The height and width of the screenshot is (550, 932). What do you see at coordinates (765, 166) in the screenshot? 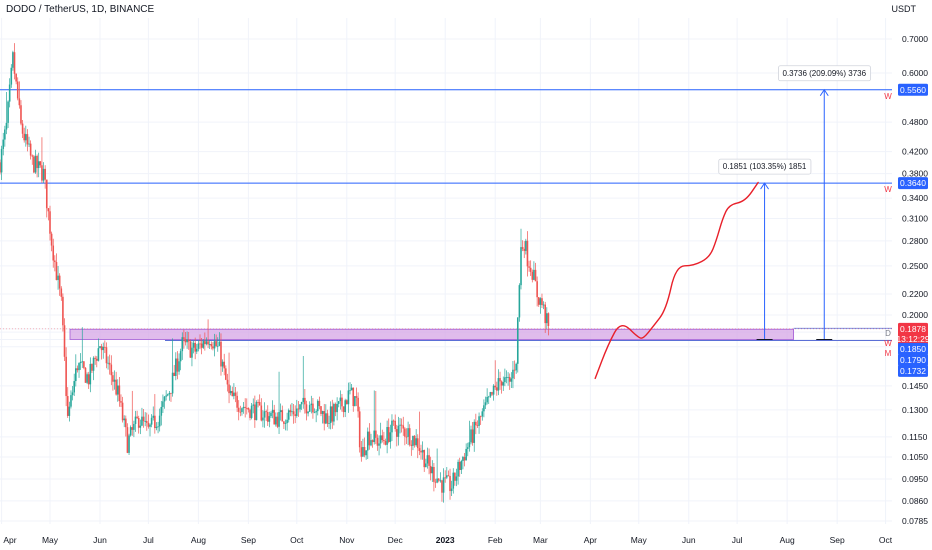
I see `measurement-label: 0.1851 (103.35%) 1851` at bounding box center [765, 166].